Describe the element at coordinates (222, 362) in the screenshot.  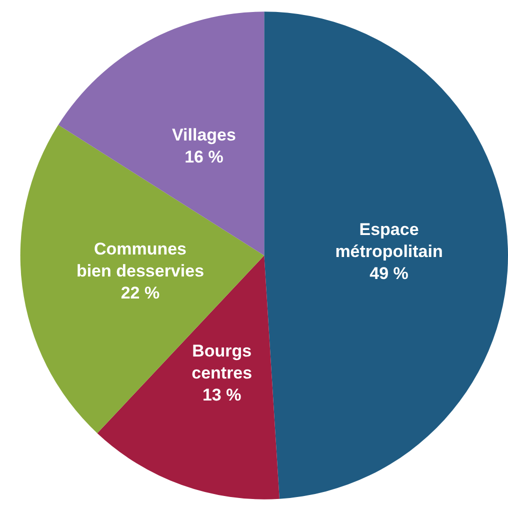
I see `slice-label: Bourgs centres` at that location.